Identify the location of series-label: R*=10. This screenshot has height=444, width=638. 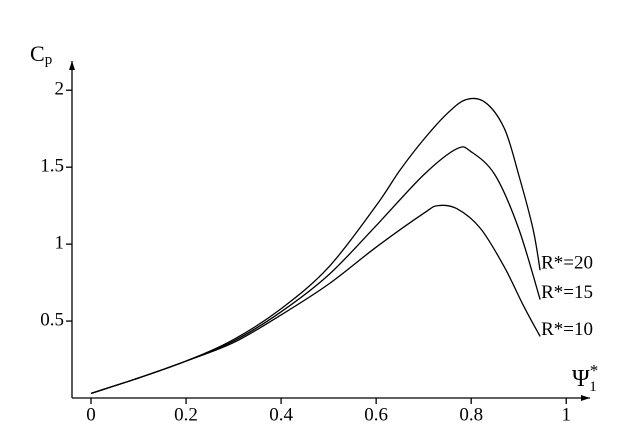
(567, 329).